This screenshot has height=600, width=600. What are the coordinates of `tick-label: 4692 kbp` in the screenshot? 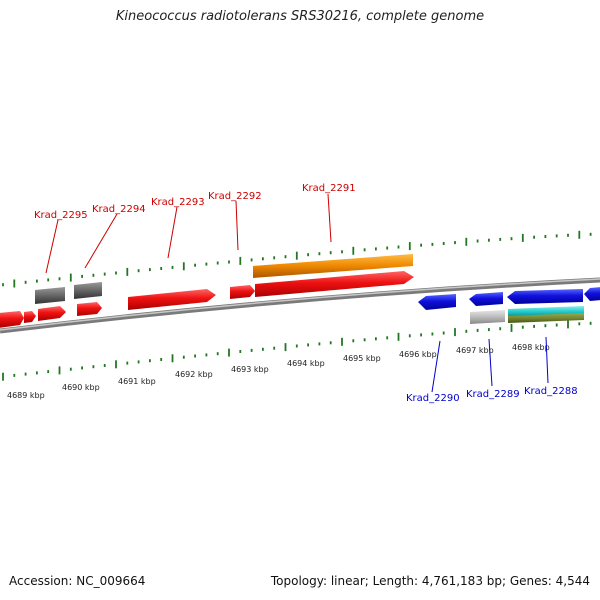 It's located at (194, 374).